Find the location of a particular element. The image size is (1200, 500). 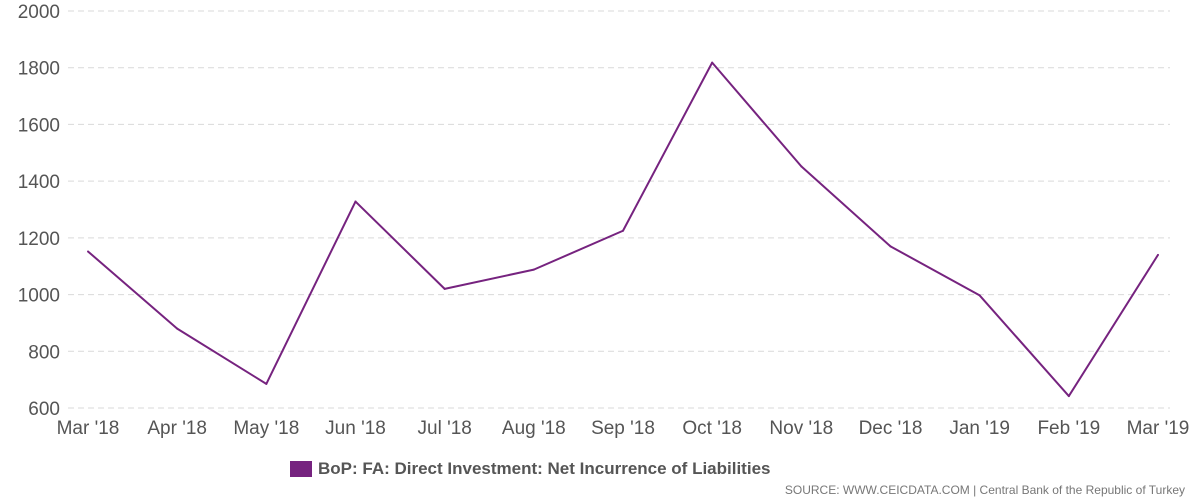

y-tick-label: 1200 is located at coordinates (39, 239).